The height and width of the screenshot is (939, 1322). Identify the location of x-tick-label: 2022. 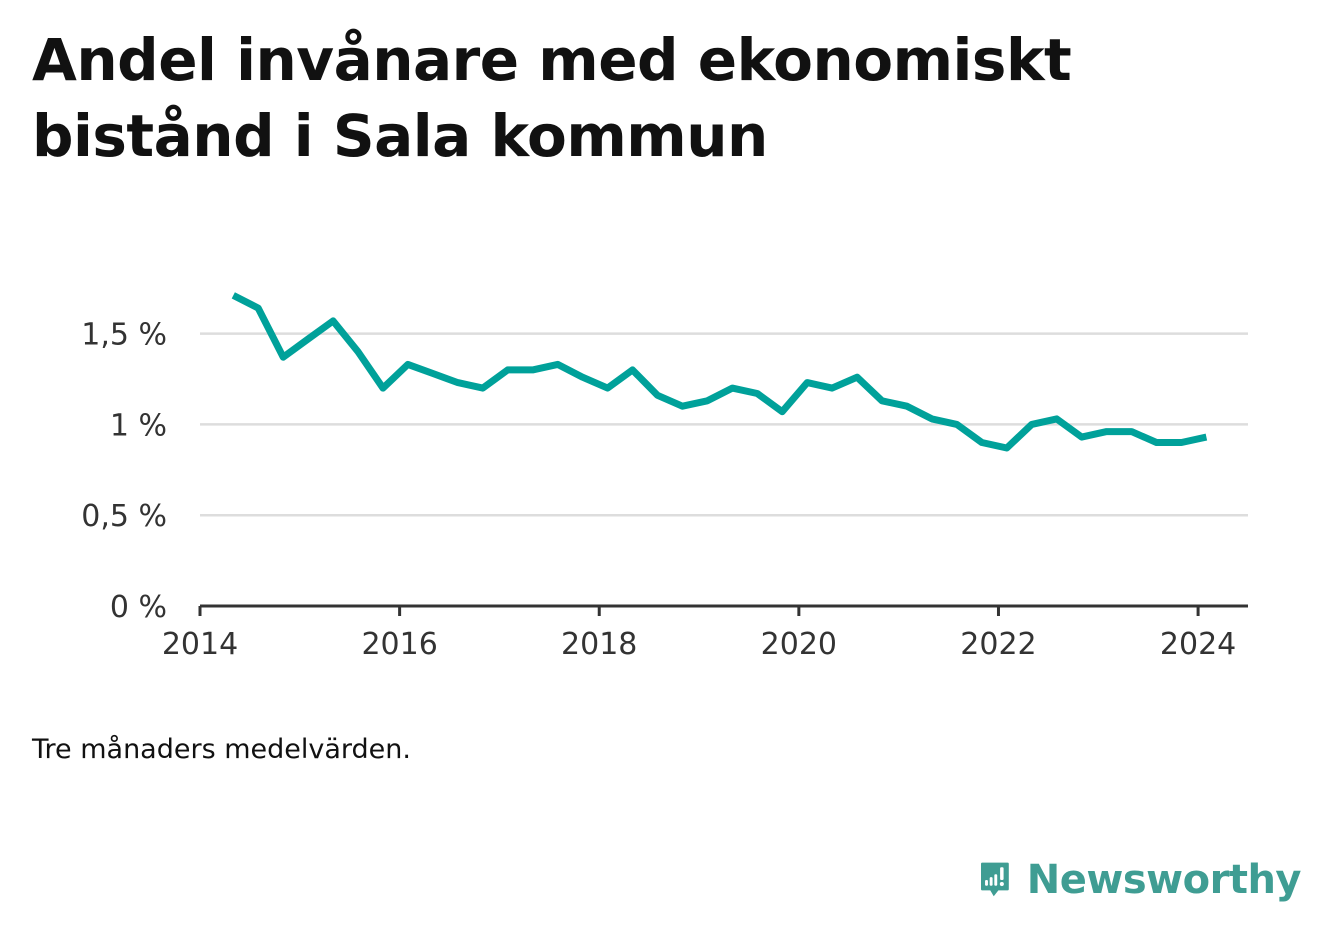
(998, 644).